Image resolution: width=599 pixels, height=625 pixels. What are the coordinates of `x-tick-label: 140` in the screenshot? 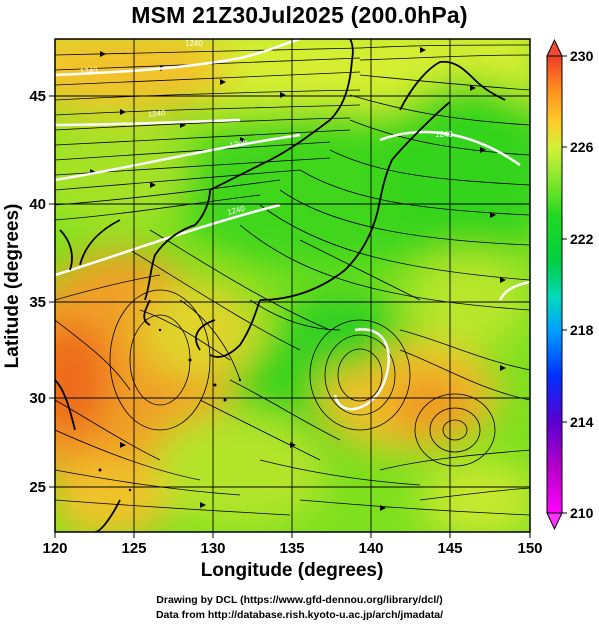 It's located at (370, 548).